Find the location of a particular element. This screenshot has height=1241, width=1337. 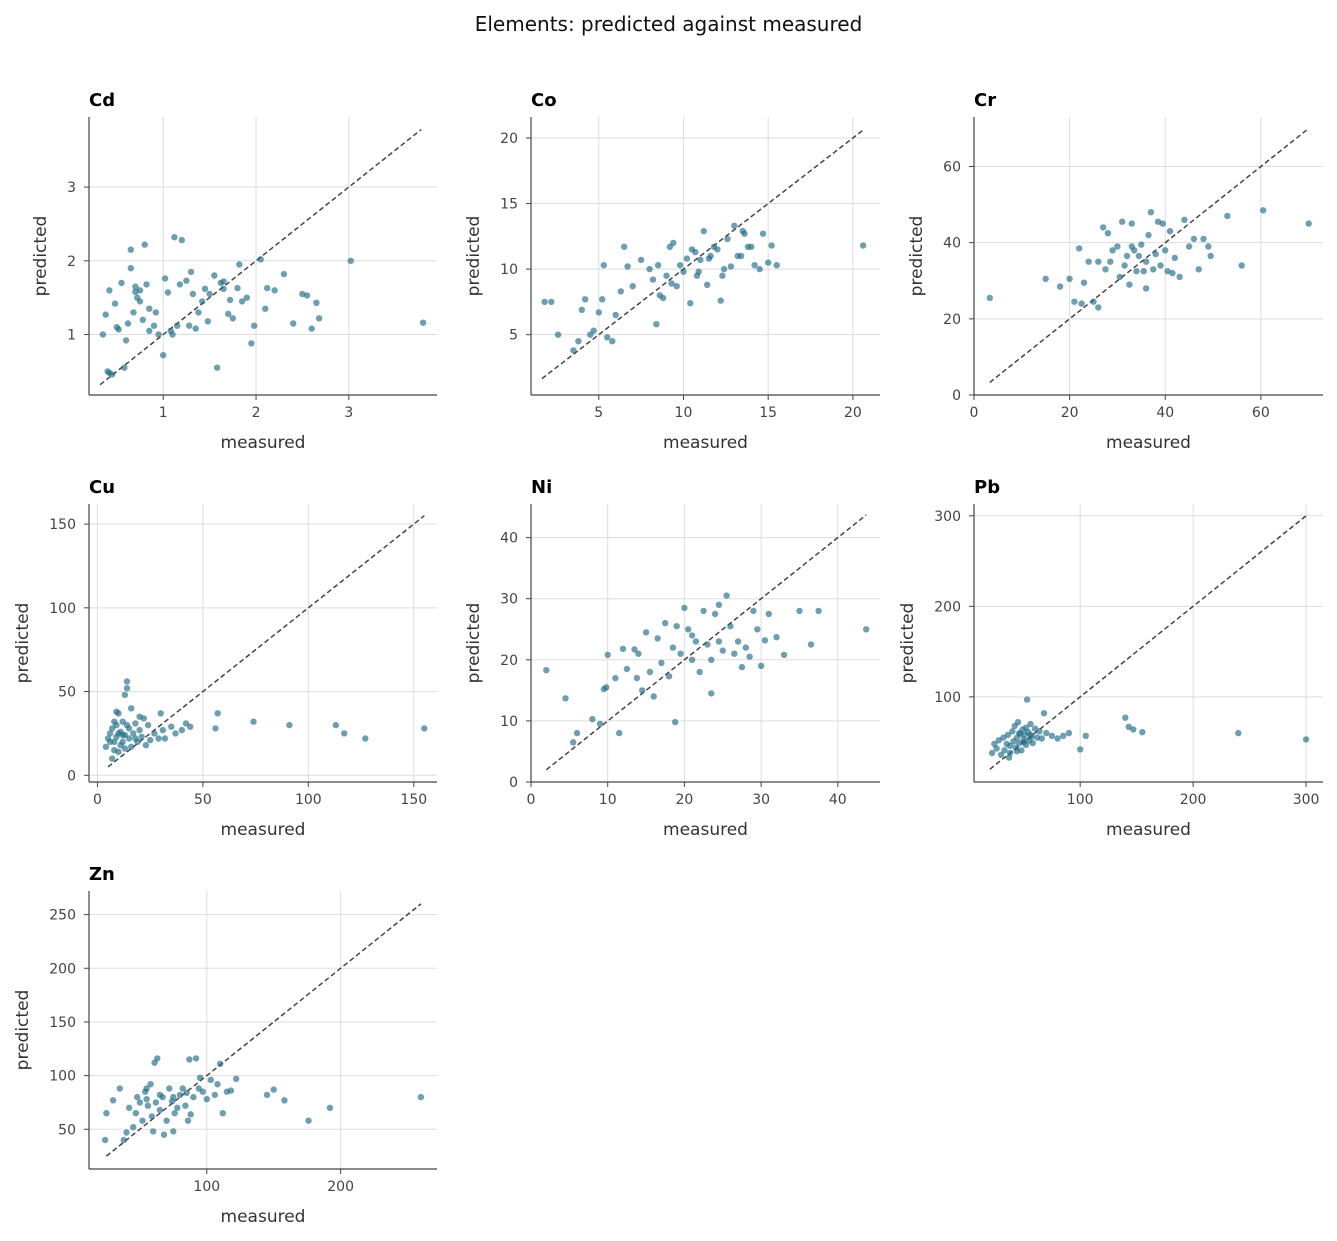

x-tick-label: 10 is located at coordinates (684, 413).